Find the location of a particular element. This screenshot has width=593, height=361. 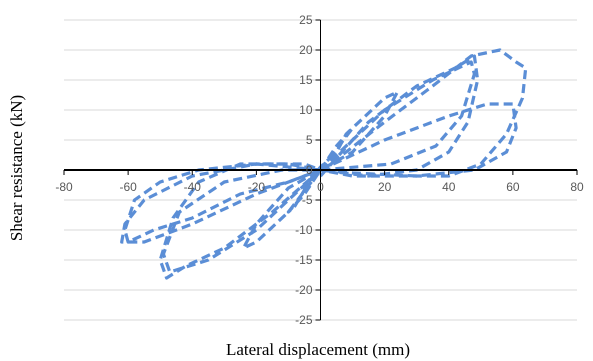

x-tick-label: 0 is located at coordinates (320, 187).